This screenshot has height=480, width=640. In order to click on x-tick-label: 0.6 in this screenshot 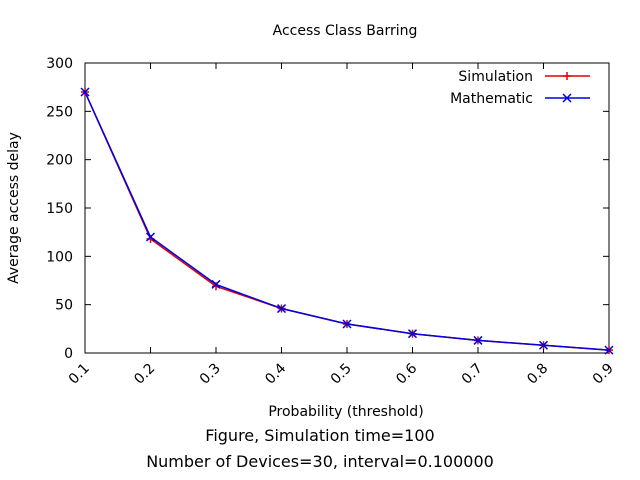, I will do `click(406, 373)`.